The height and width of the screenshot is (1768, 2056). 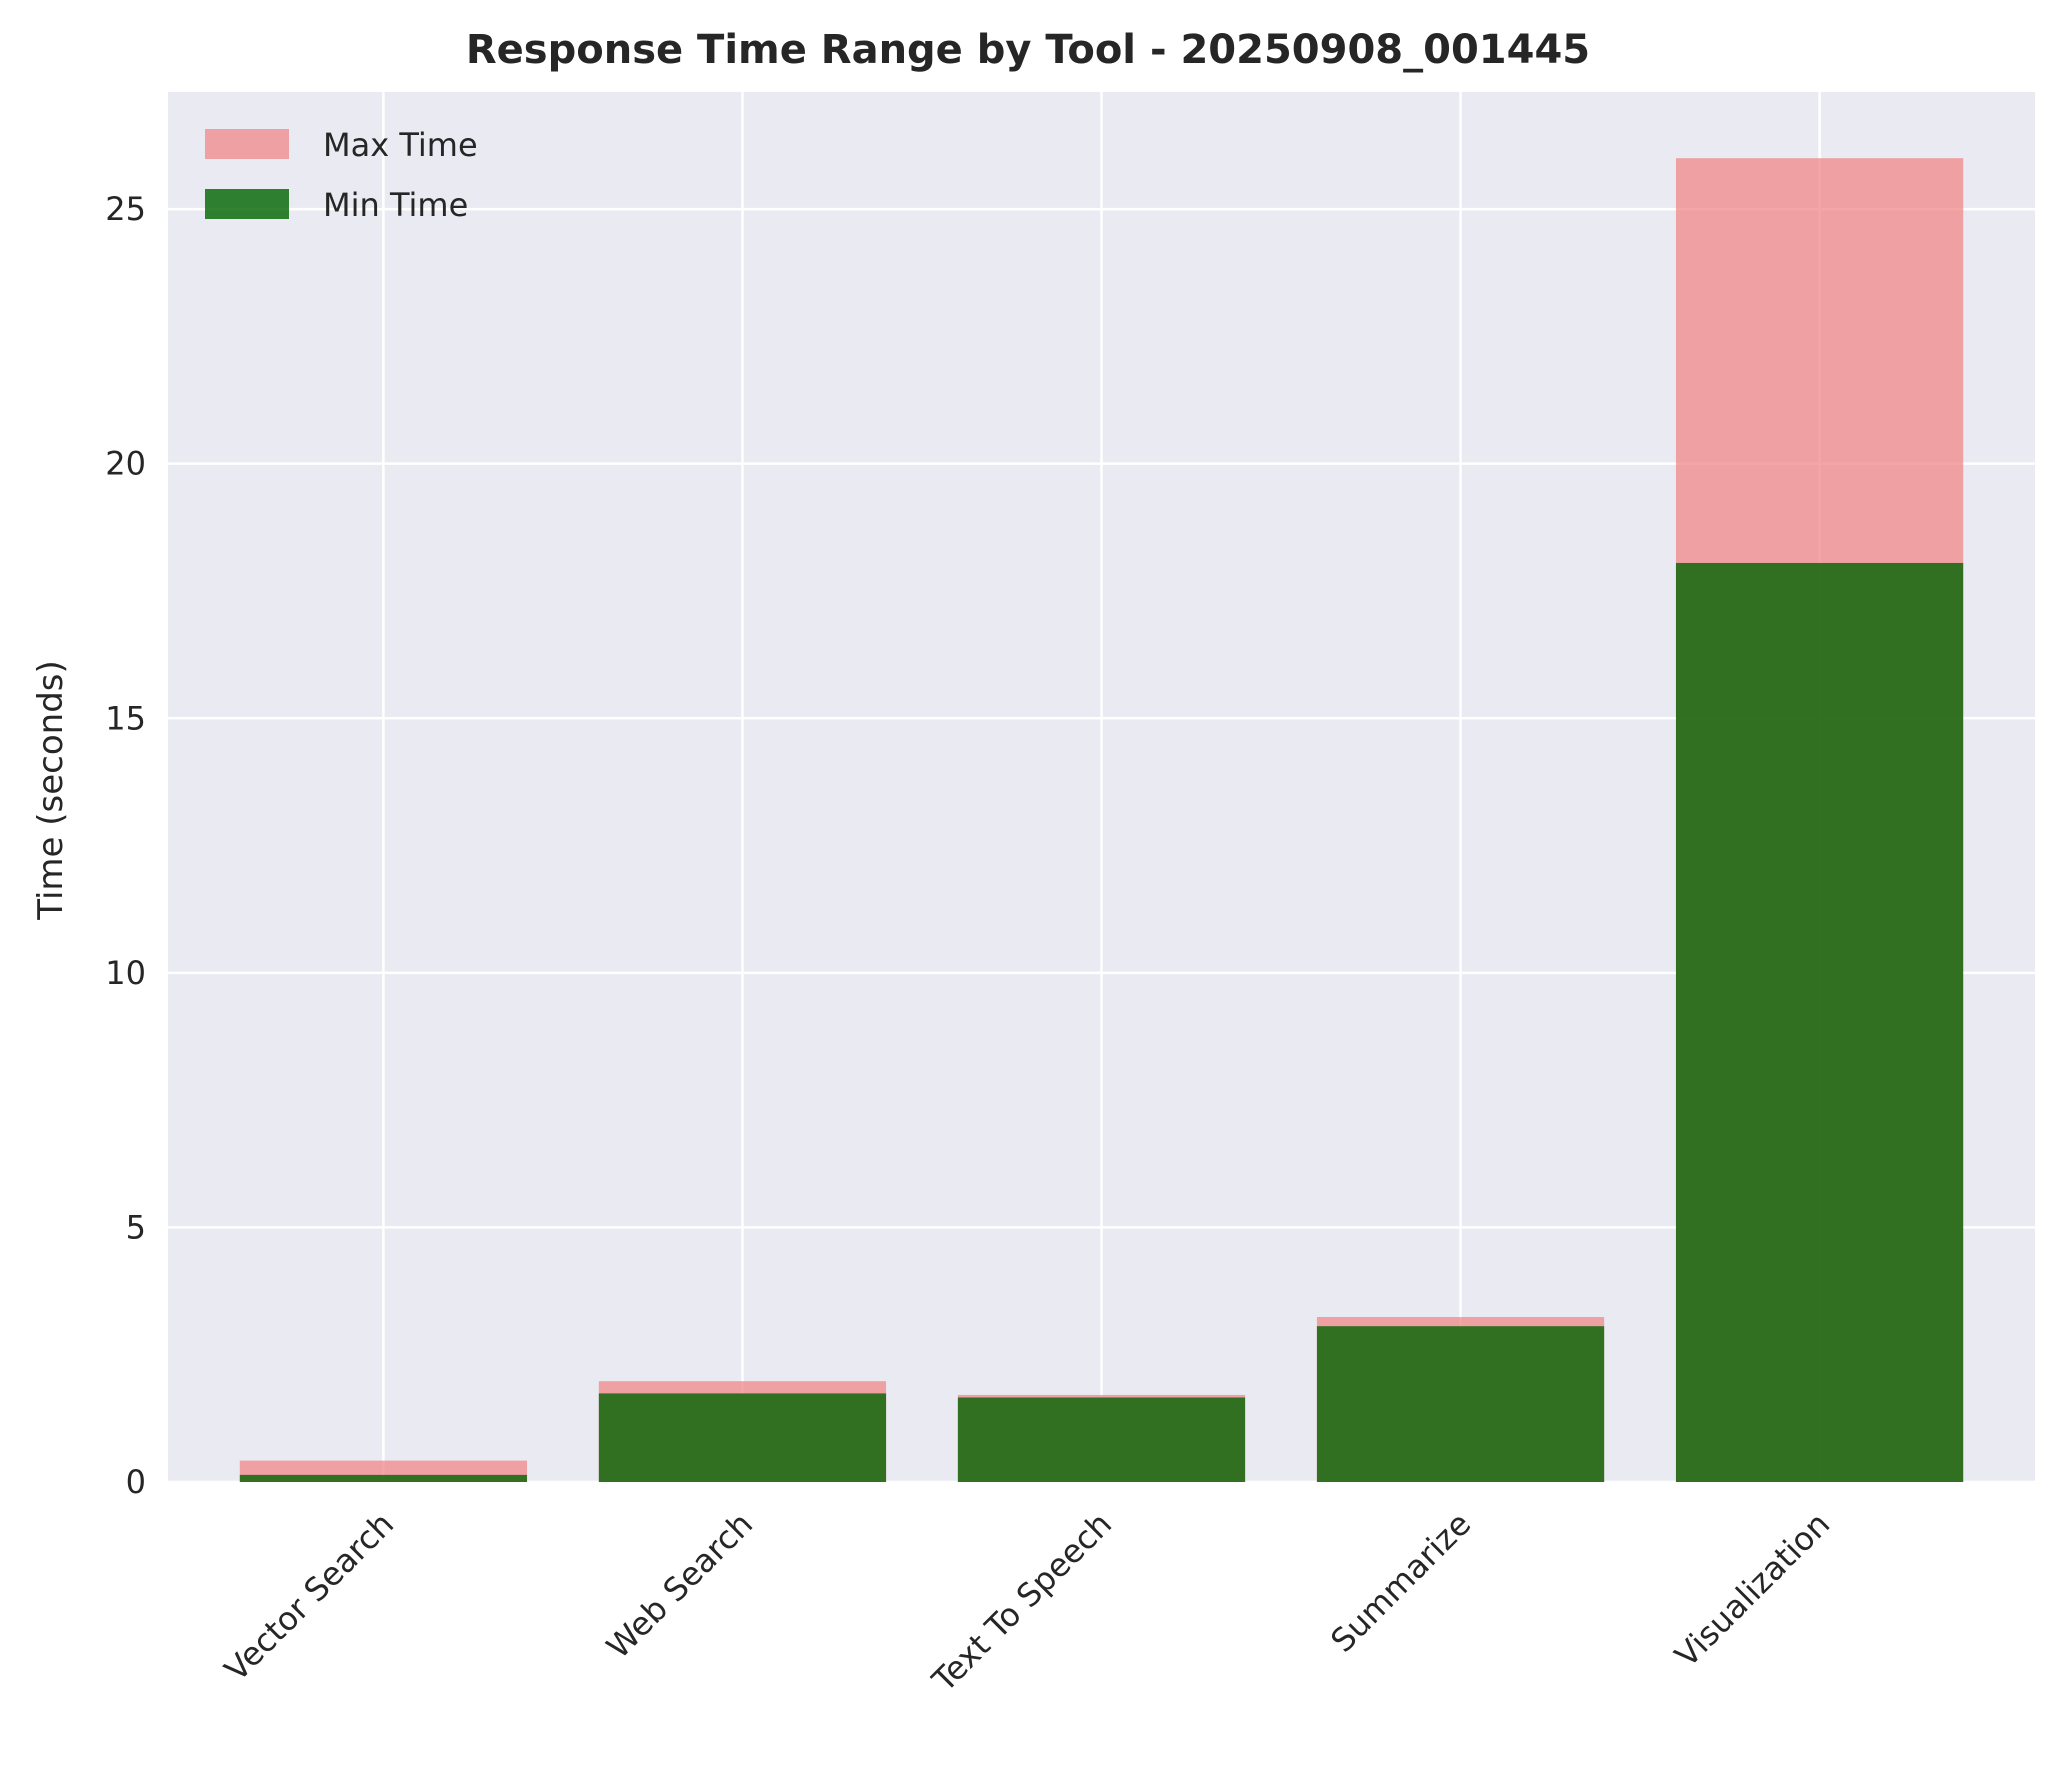 What do you see at coordinates (125, 718) in the screenshot?
I see `y-tick-label: 15` at bounding box center [125, 718].